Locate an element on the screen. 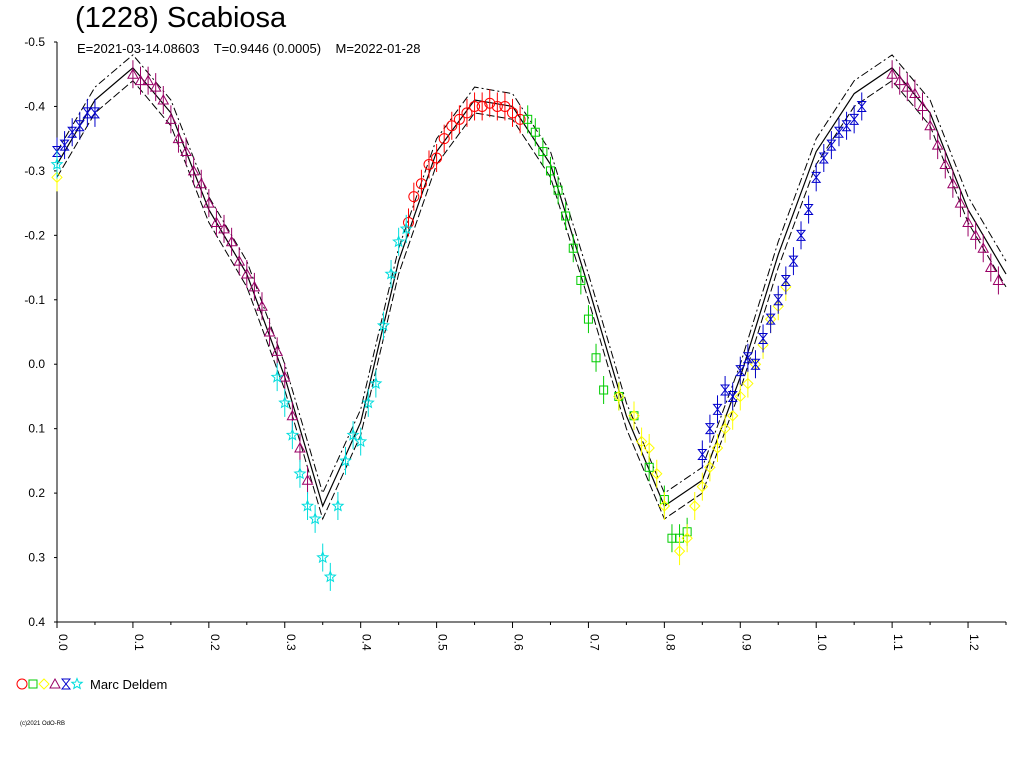  x-tick-label: 0.0 is located at coordinates (63, 642).